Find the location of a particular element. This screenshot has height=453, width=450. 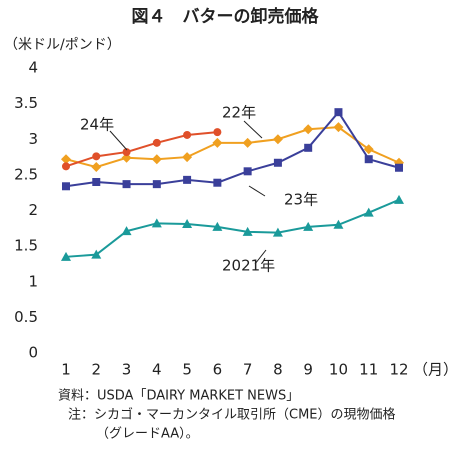

y-tick-label: 1.5 is located at coordinates (26, 246).